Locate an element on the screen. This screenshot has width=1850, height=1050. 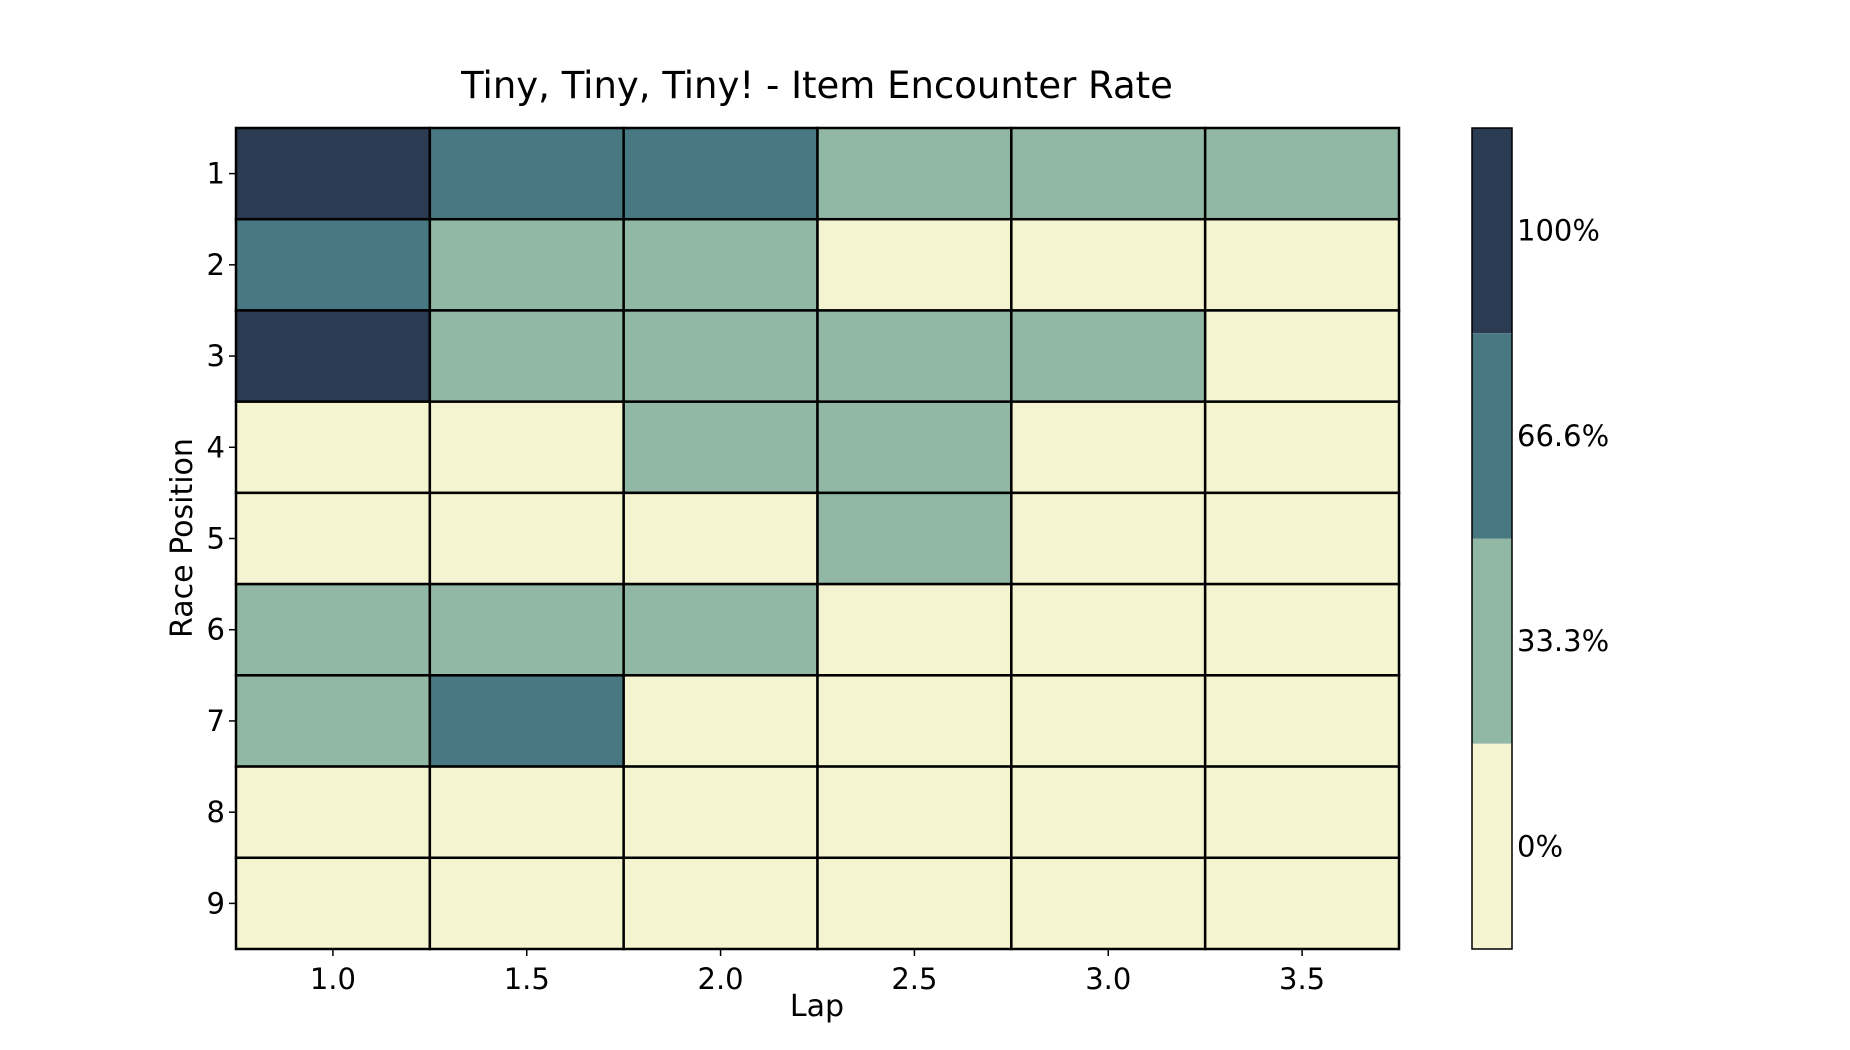
x-axis-label: Lap is located at coordinates (817, 1006).